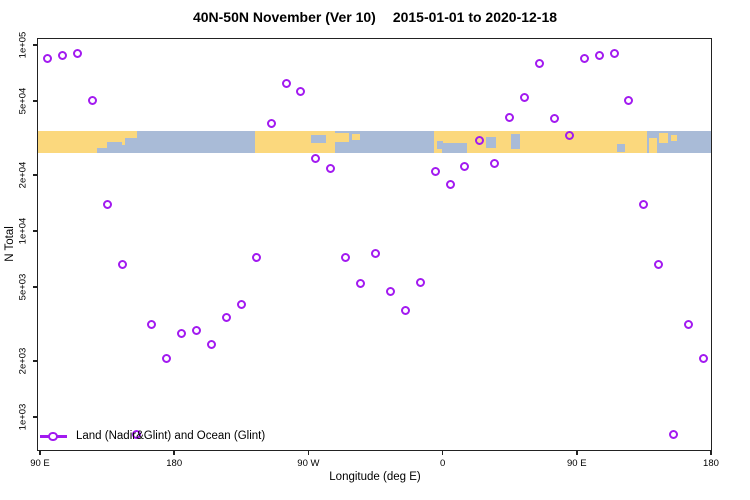 The image size is (750, 500). I want to click on x-axis-tick-label: 0, so click(442, 463).